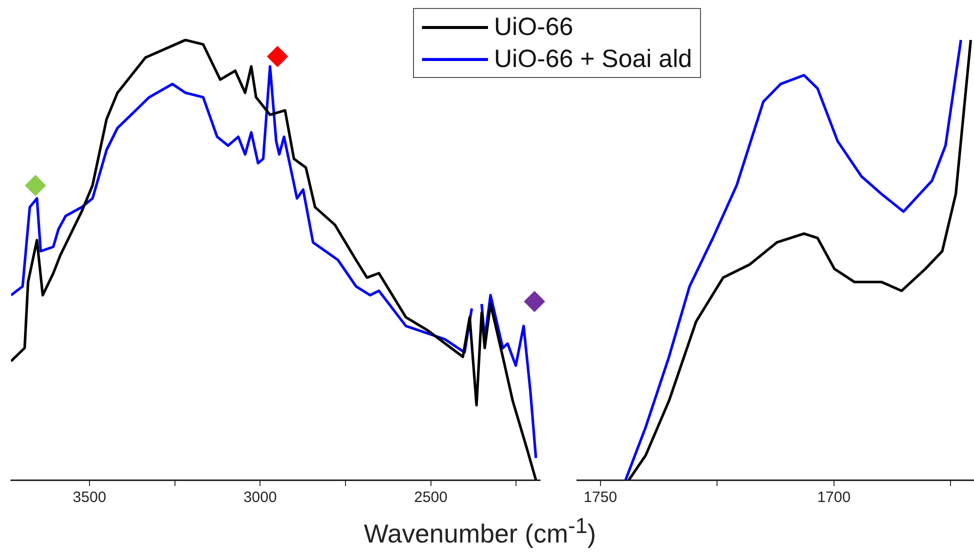 This screenshot has width=974, height=553. I want to click on legend-label: UiO-66, so click(534, 27).